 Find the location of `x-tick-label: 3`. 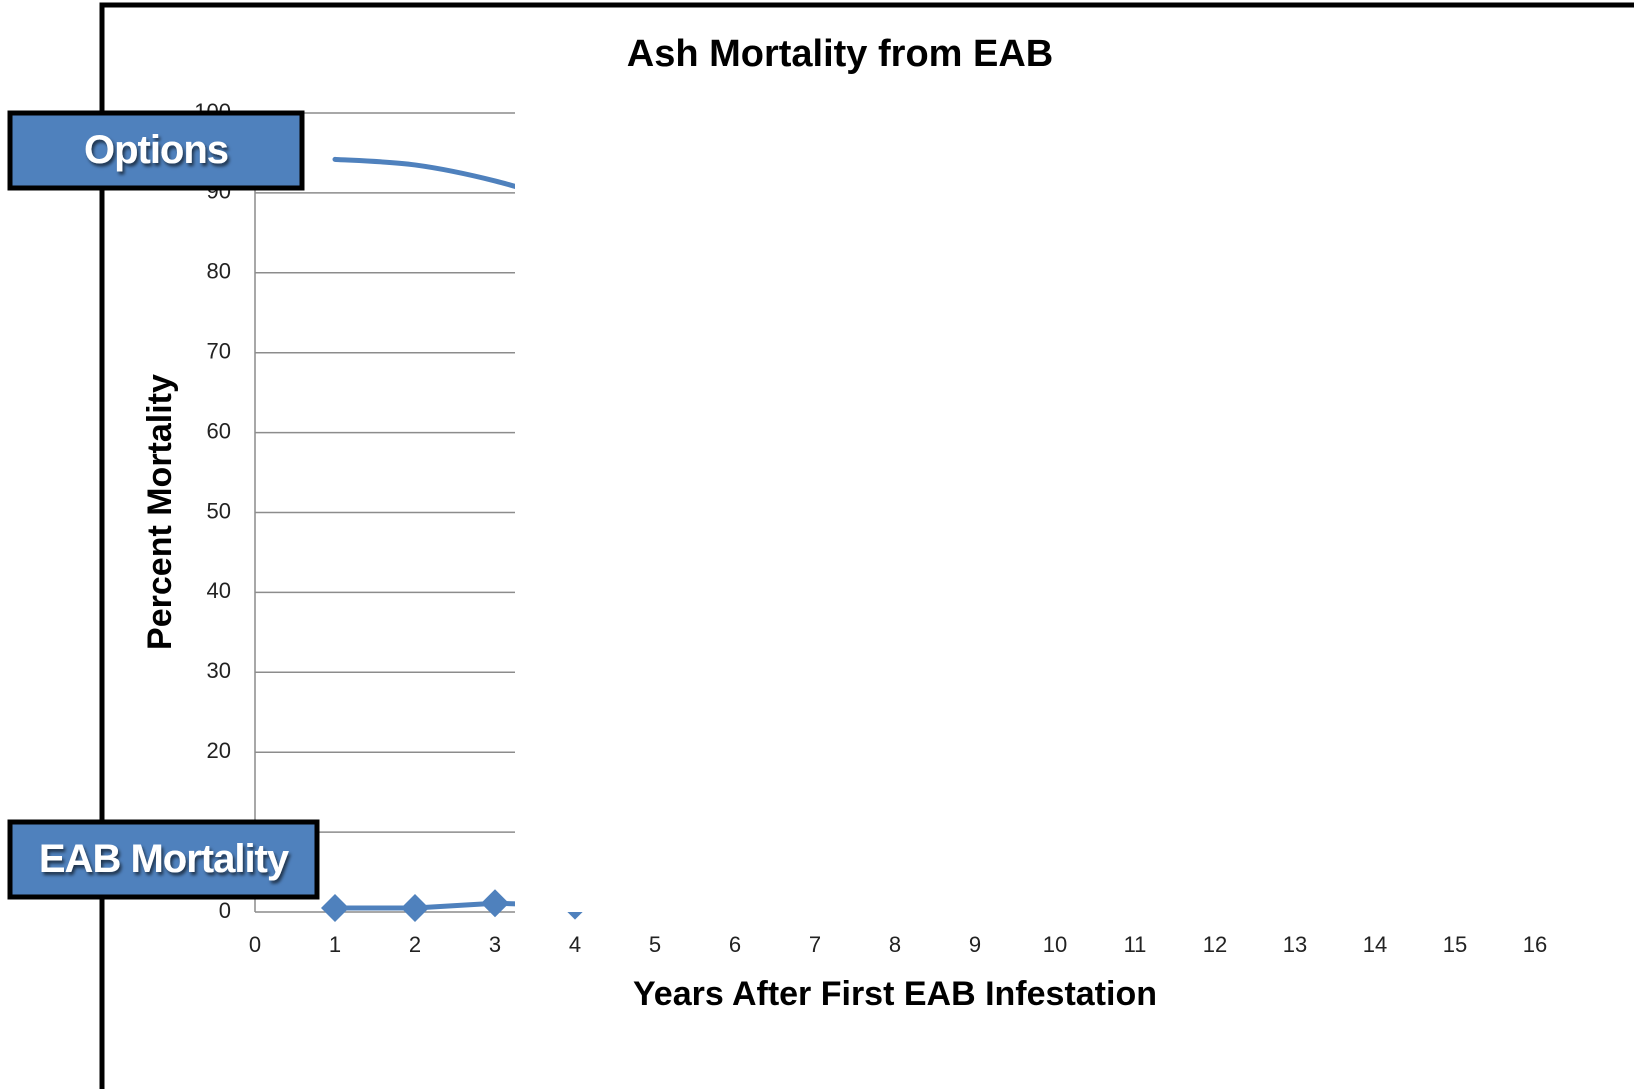

x-tick-label: 3 is located at coordinates (495, 944).